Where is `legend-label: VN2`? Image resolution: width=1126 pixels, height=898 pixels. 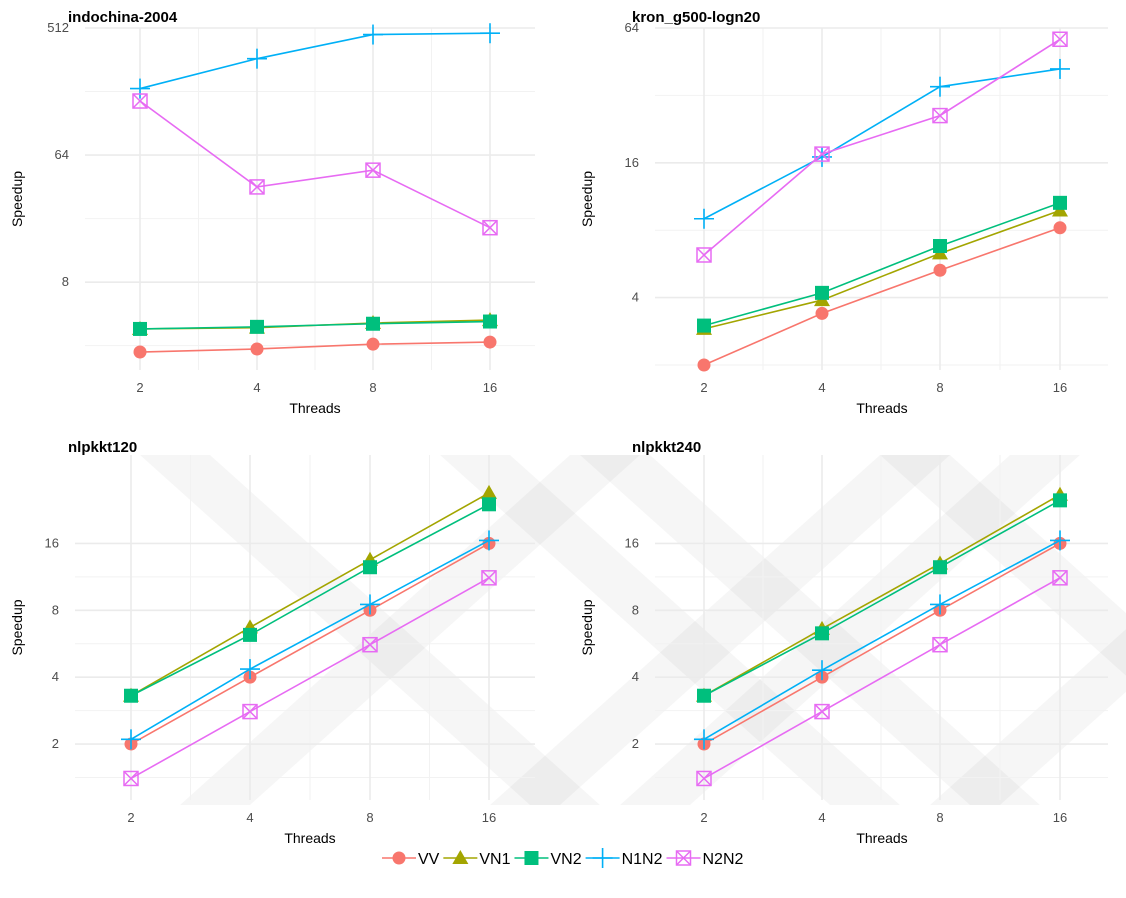
legend-label: VN2 is located at coordinates (565, 859).